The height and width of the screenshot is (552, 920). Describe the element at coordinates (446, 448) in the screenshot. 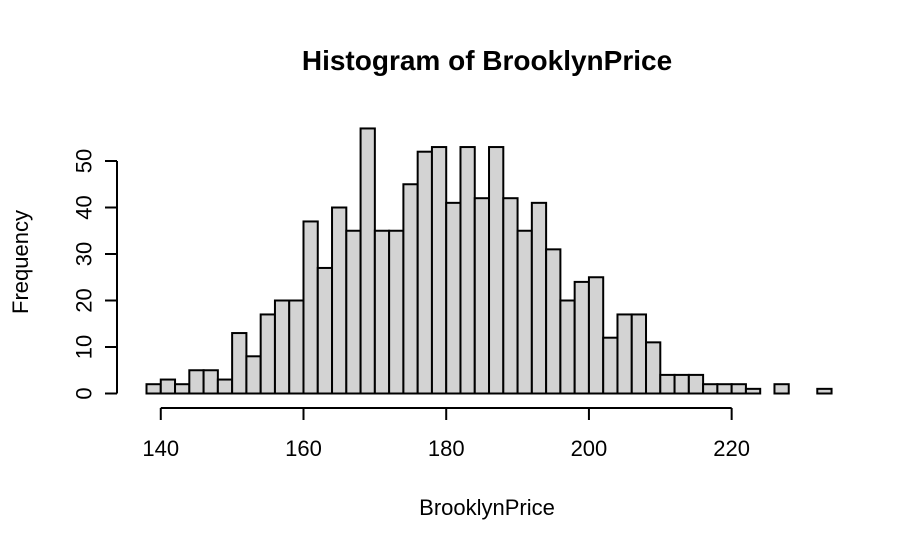

I see `x-tick-label: 180` at that location.